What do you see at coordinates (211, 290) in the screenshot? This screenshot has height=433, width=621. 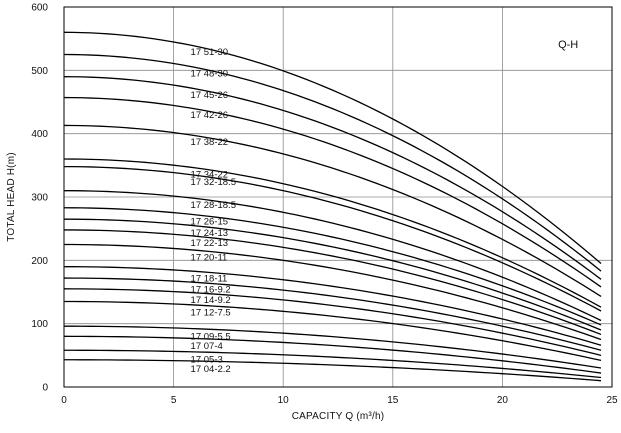 I see `series-label: 17 16-9.2` at bounding box center [211, 290].